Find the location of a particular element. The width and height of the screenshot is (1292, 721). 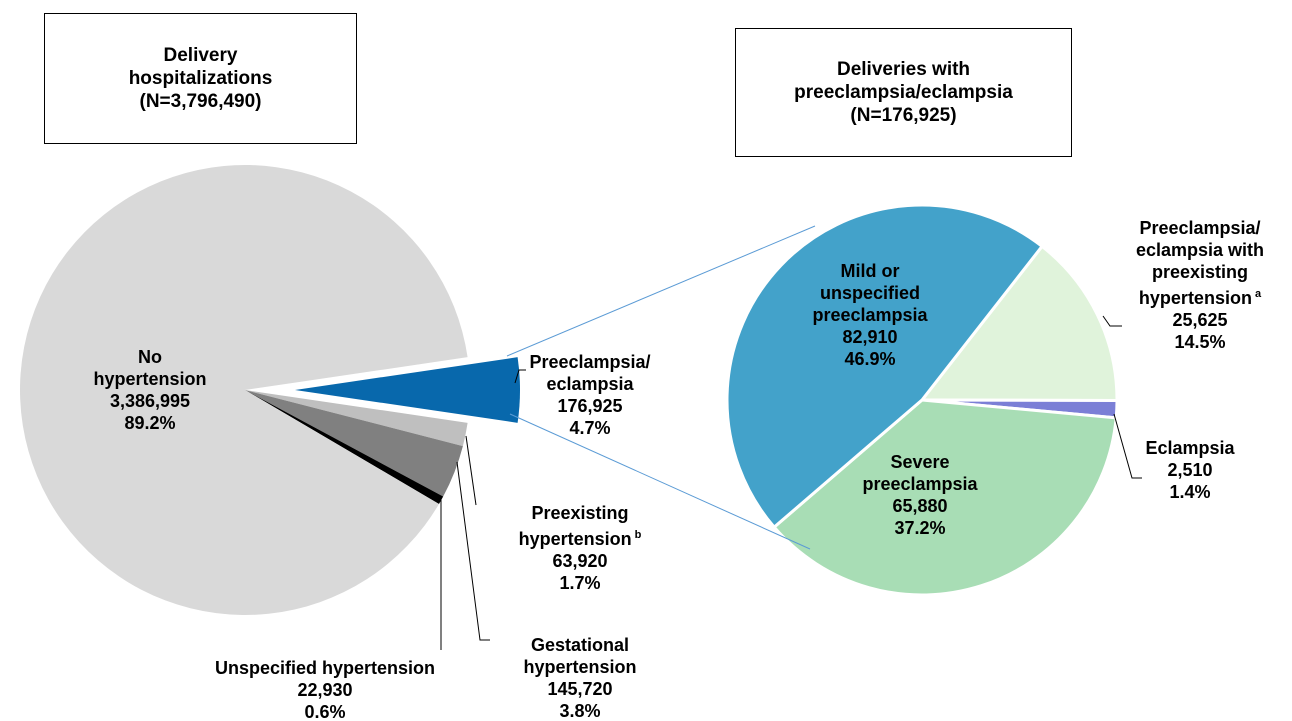

chart-title: Deliveries with preeclampsia/eclampsia is located at coordinates (903, 81).